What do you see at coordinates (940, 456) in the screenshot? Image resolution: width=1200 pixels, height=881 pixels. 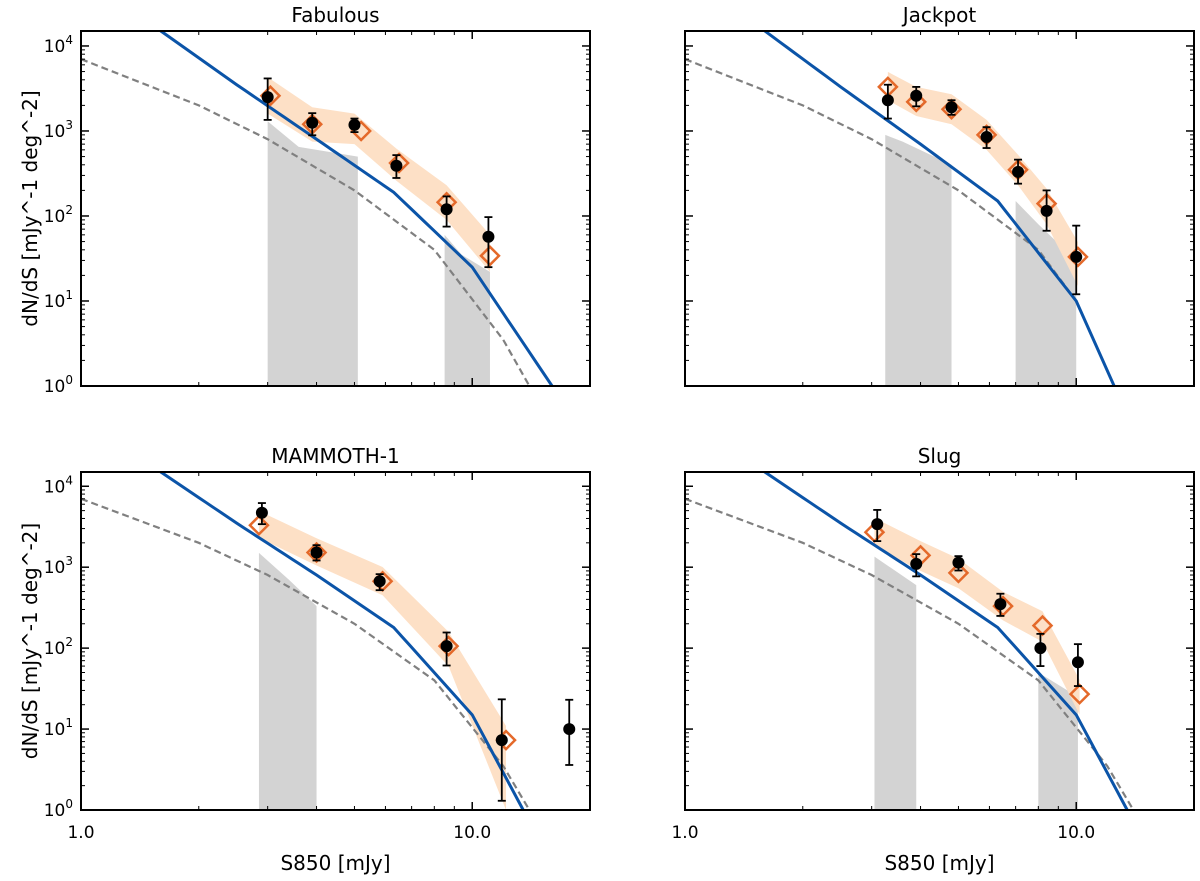 I see `panel-title: Slug` at bounding box center [940, 456].